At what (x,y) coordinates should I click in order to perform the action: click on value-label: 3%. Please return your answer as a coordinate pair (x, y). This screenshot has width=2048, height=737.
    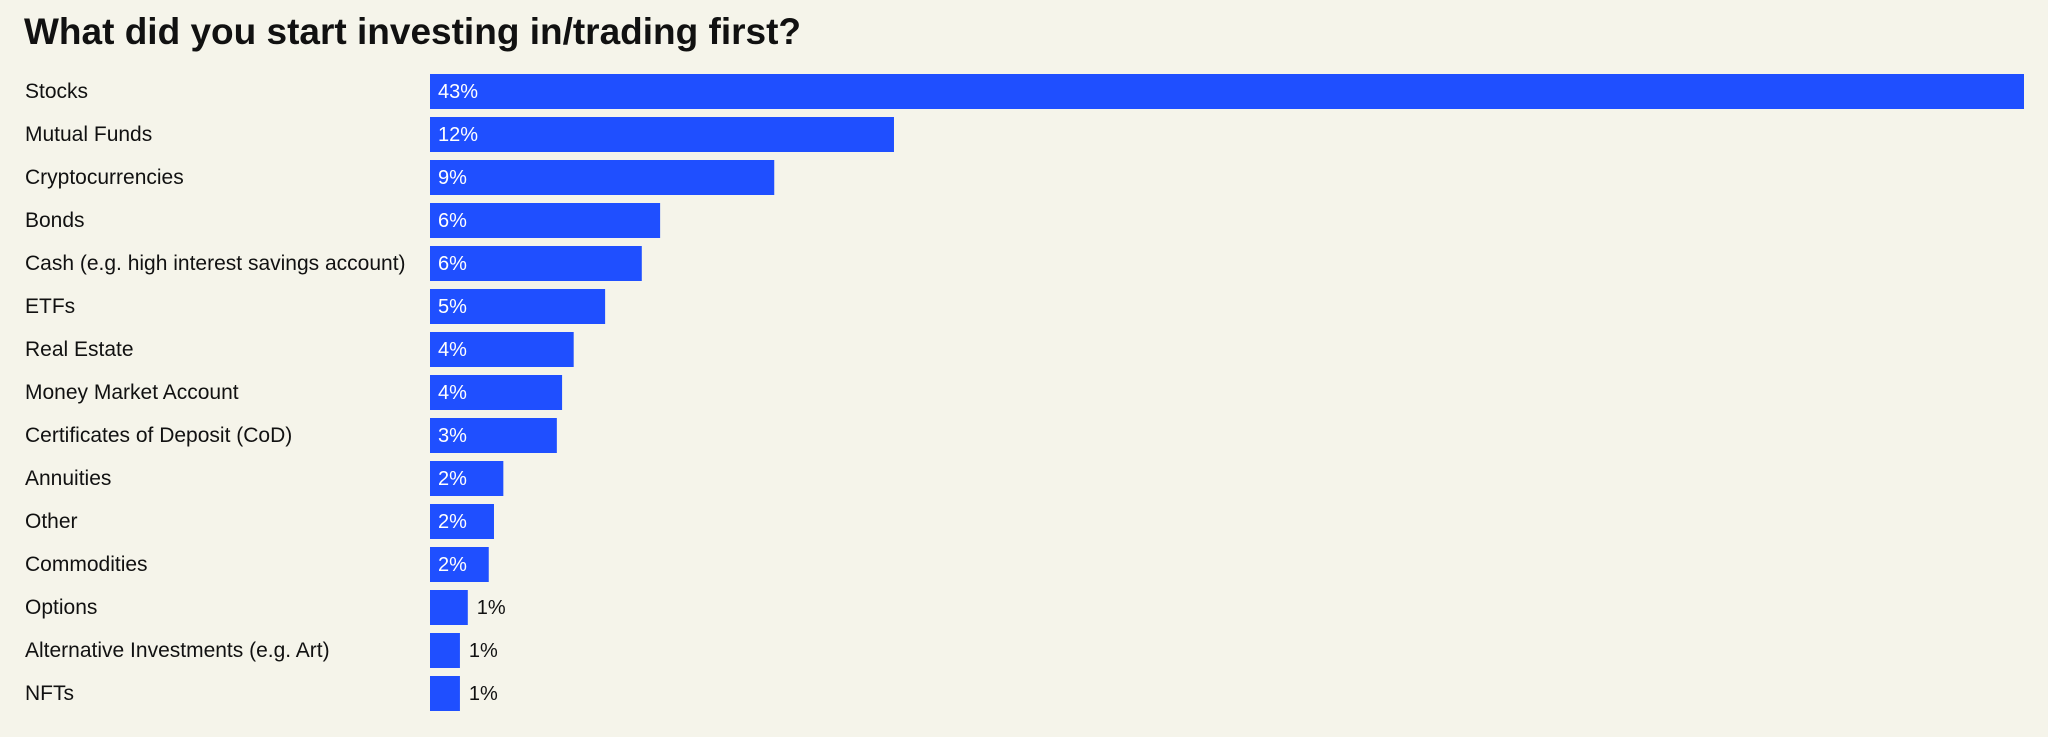
    Looking at the image, I should click on (452, 436).